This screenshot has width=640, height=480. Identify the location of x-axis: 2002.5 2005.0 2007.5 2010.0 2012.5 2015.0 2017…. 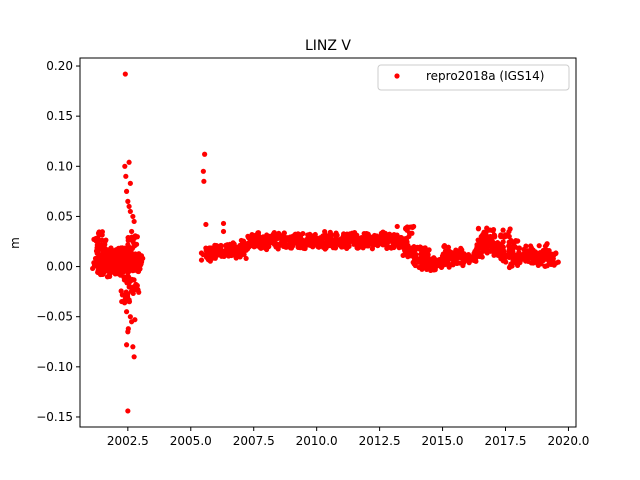
(348, 437).